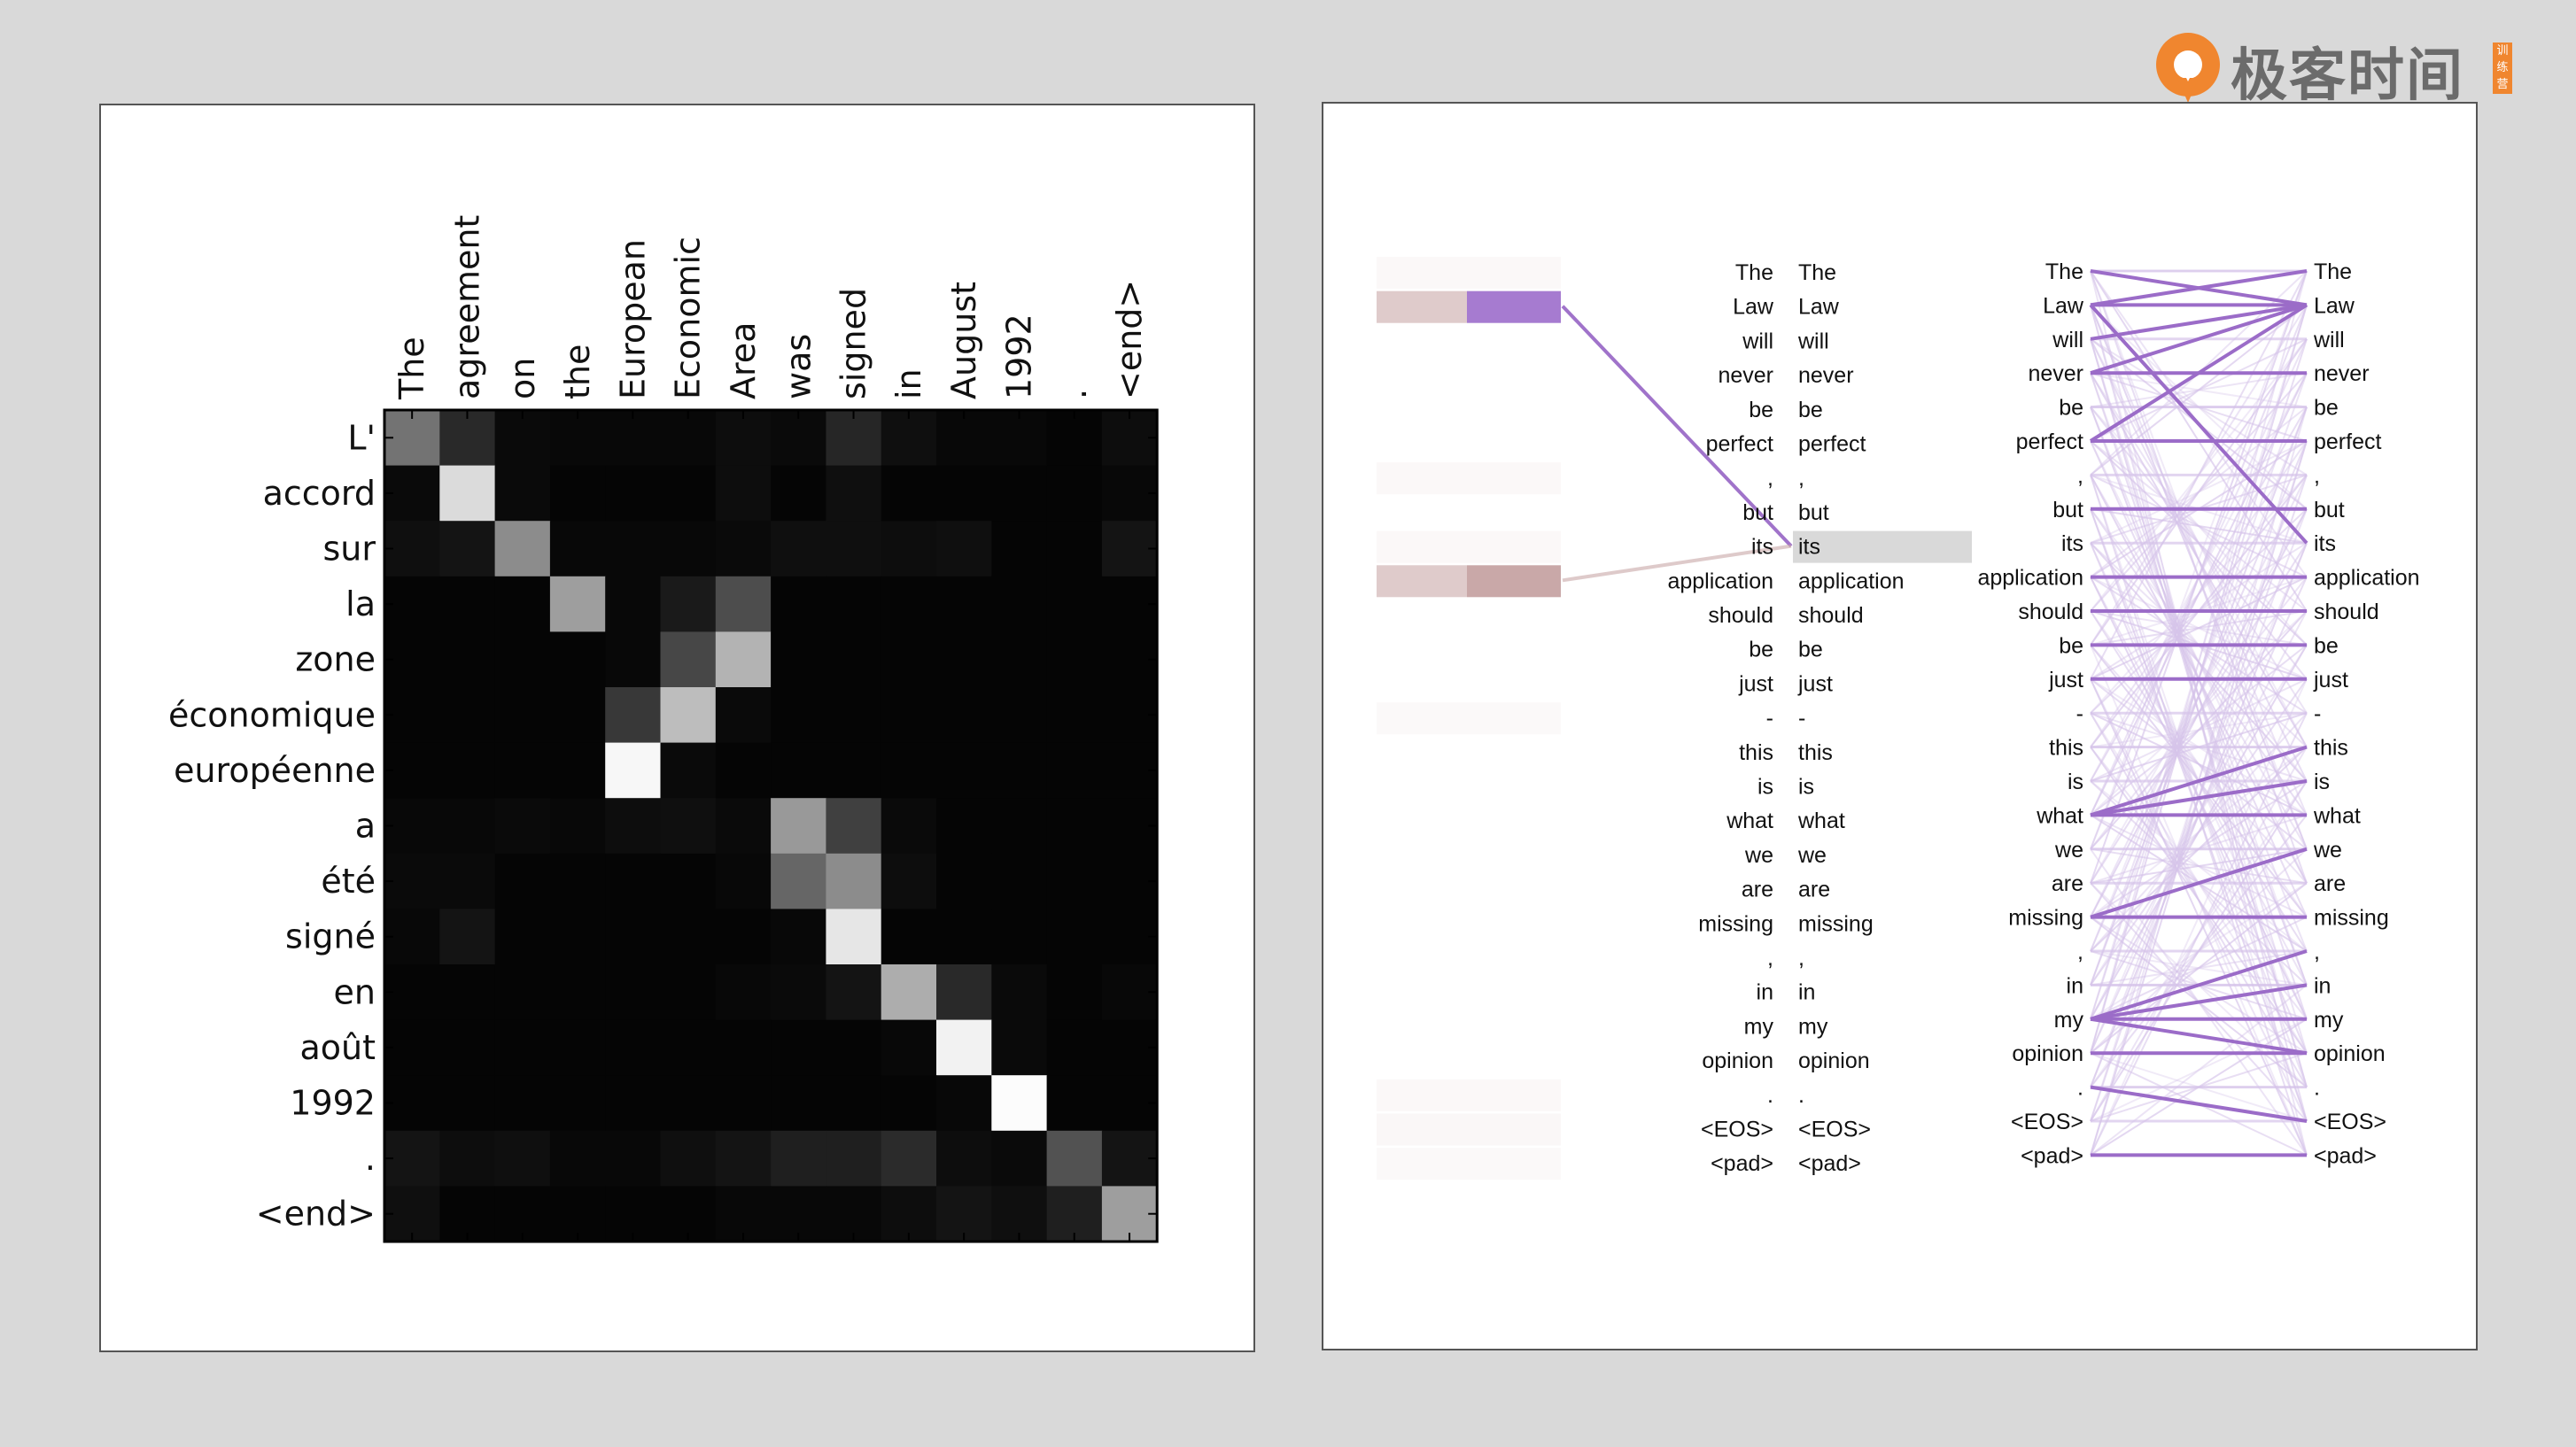  What do you see at coordinates (411, 369) in the screenshot?
I see `column-label: The` at bounding box center [411, 369].